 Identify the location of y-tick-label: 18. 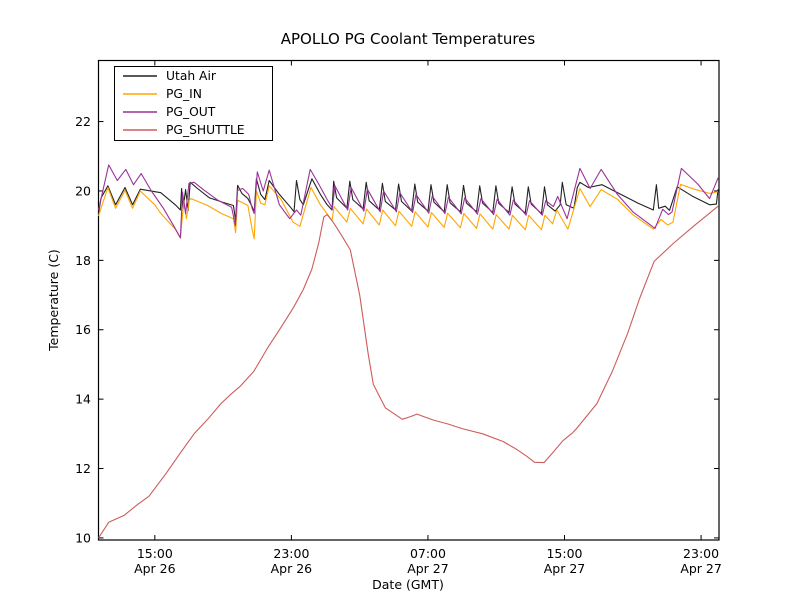
(83, 260).